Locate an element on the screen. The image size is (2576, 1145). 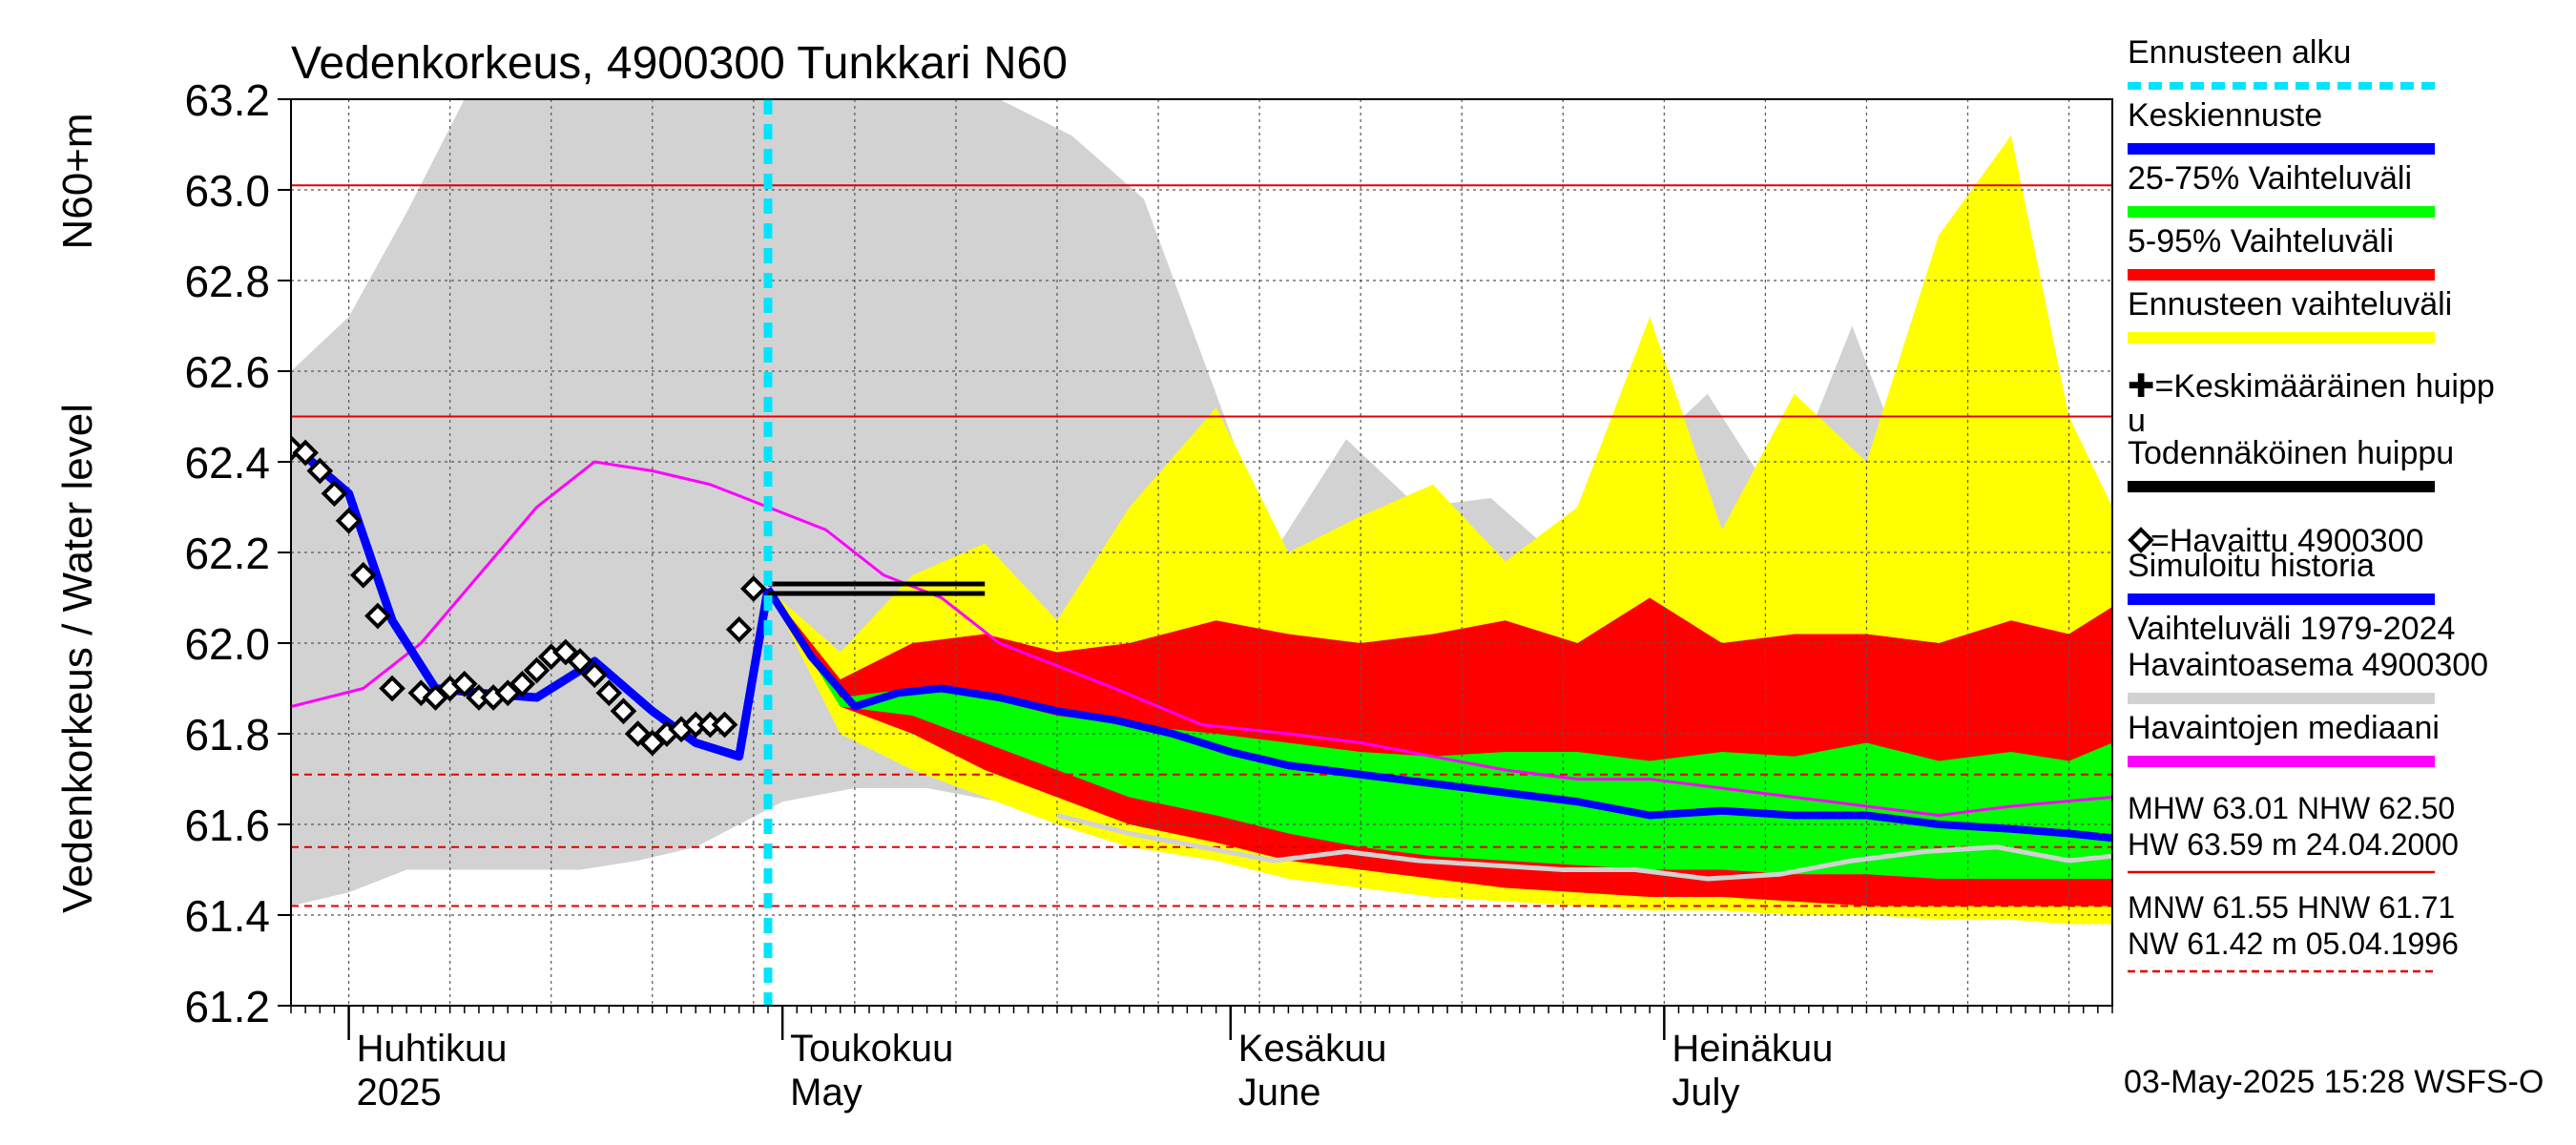
y-tick-label: 62.8 is located at coordinates (227, 282).